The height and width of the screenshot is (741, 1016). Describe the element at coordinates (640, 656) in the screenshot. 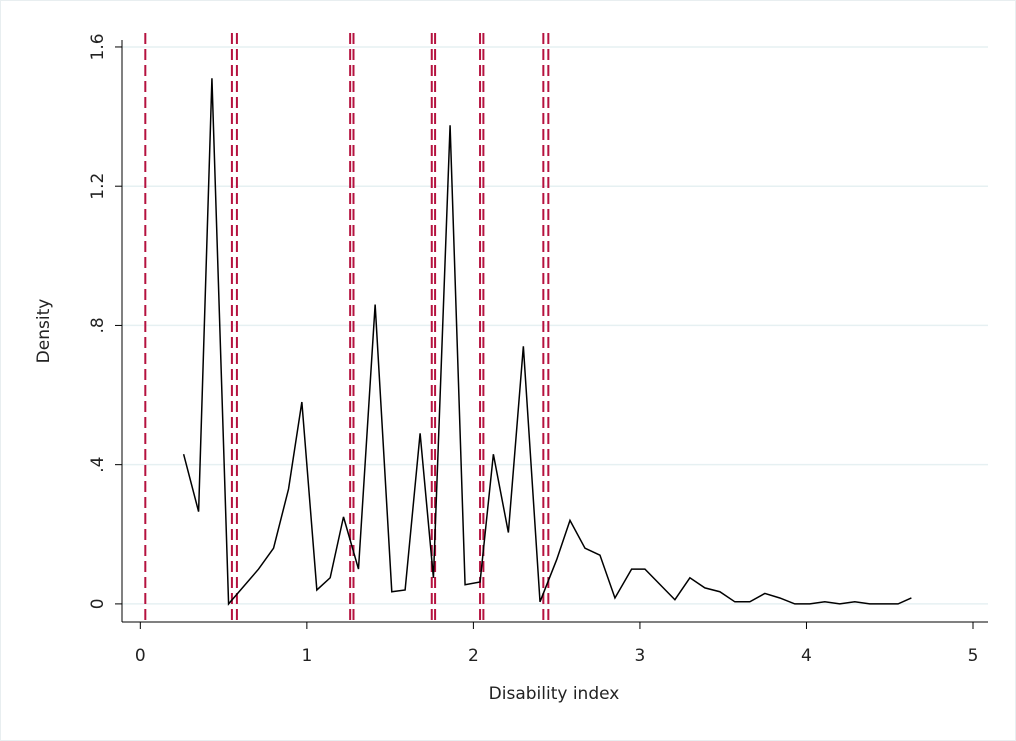

I see `x-tick-label: 3` at that location.